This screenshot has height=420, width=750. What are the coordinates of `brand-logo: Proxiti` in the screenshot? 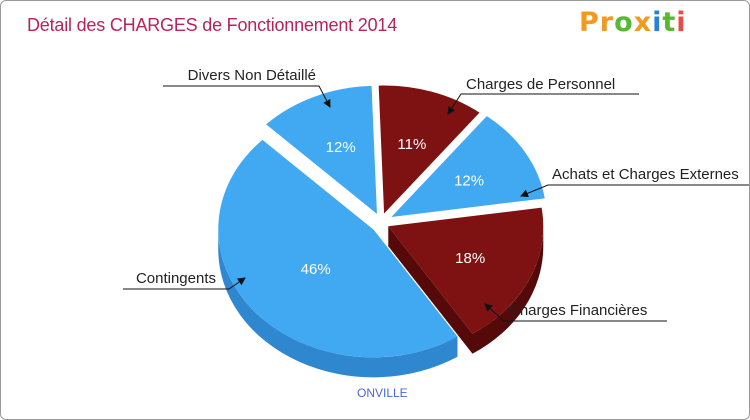 It's located at (633, 22).